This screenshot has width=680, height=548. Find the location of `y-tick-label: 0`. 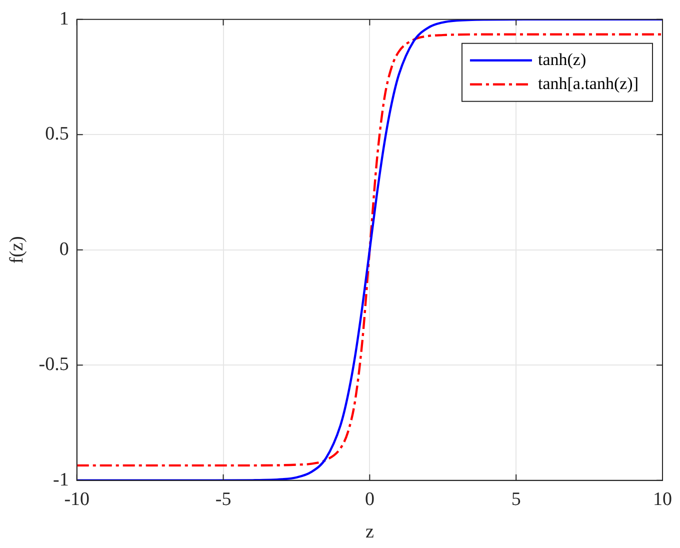

y-tick-label: 0 is located at coordinates (64, 249).